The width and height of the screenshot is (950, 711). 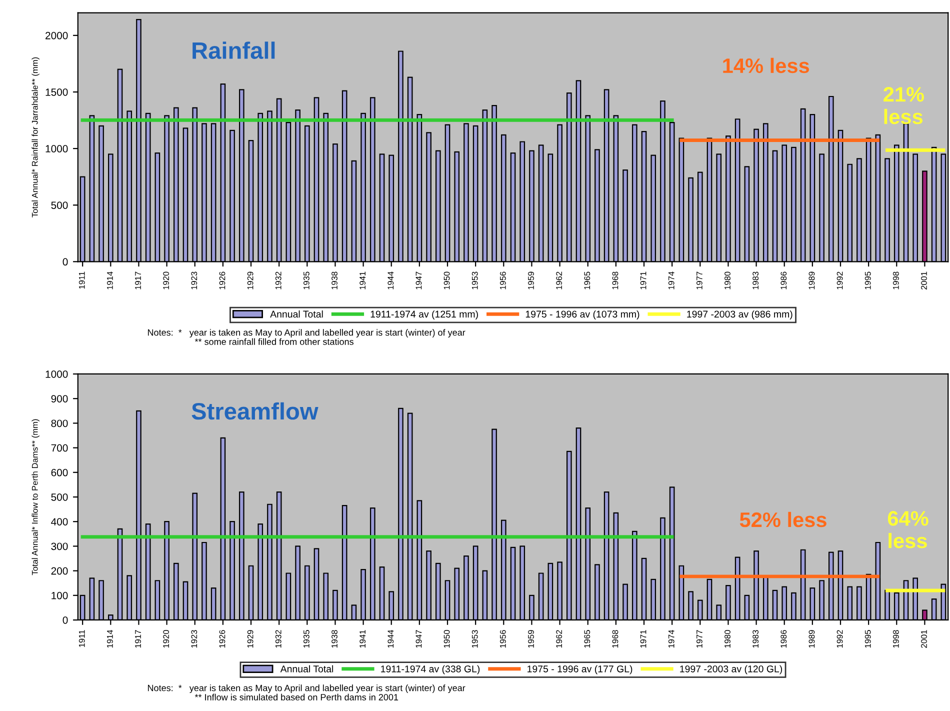 I want to click on annotation: 64% less, so click(x=908, y=529).